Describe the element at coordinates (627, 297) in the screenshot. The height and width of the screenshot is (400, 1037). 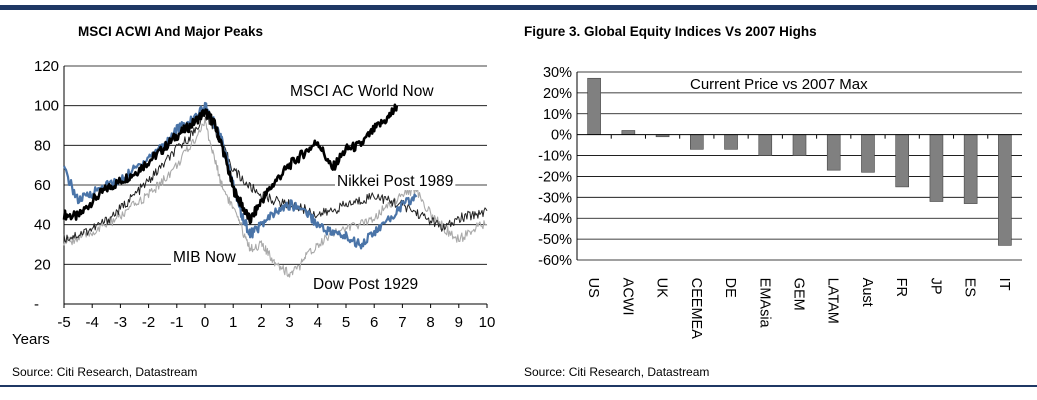
I see `x-tick-label-acwi: ACWI` at that location.